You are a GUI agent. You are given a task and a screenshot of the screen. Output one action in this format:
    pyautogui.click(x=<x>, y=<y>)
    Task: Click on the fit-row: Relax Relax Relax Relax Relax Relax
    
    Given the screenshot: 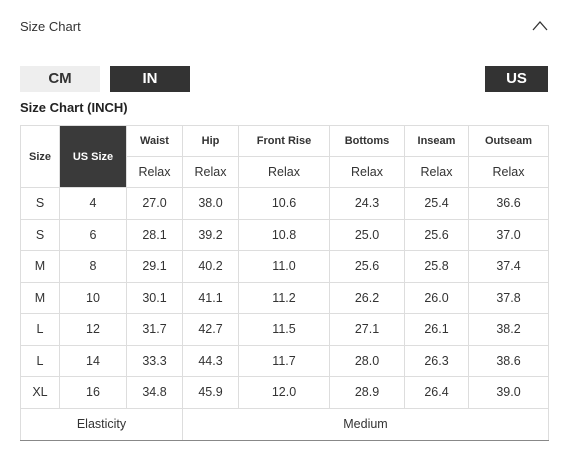 What is the action you would take?
    pyautogui.click(x=285, y=172)
    